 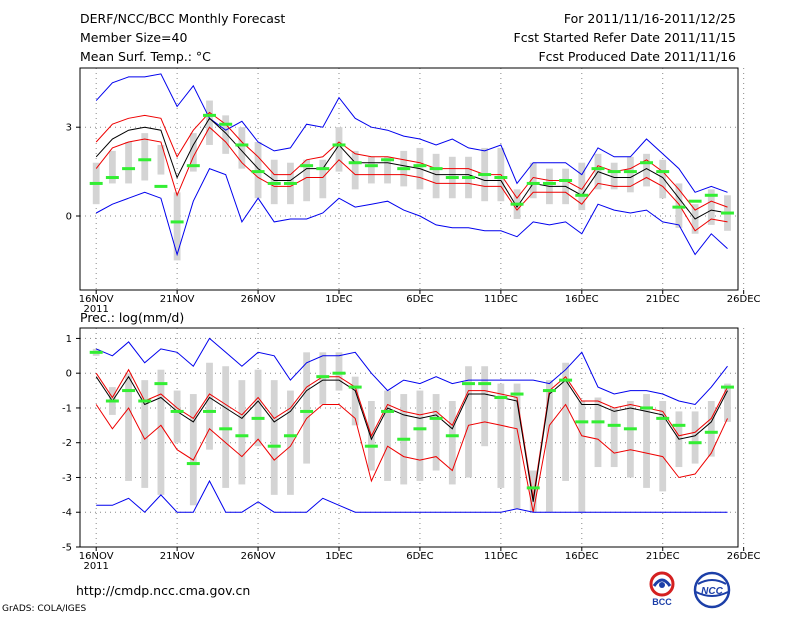 What do you see at coordinates (163, 590) in the screenshot?
I see `source-url: http://cmdp.ncc.cma.gov.cn` at bounding box center [163, 590].